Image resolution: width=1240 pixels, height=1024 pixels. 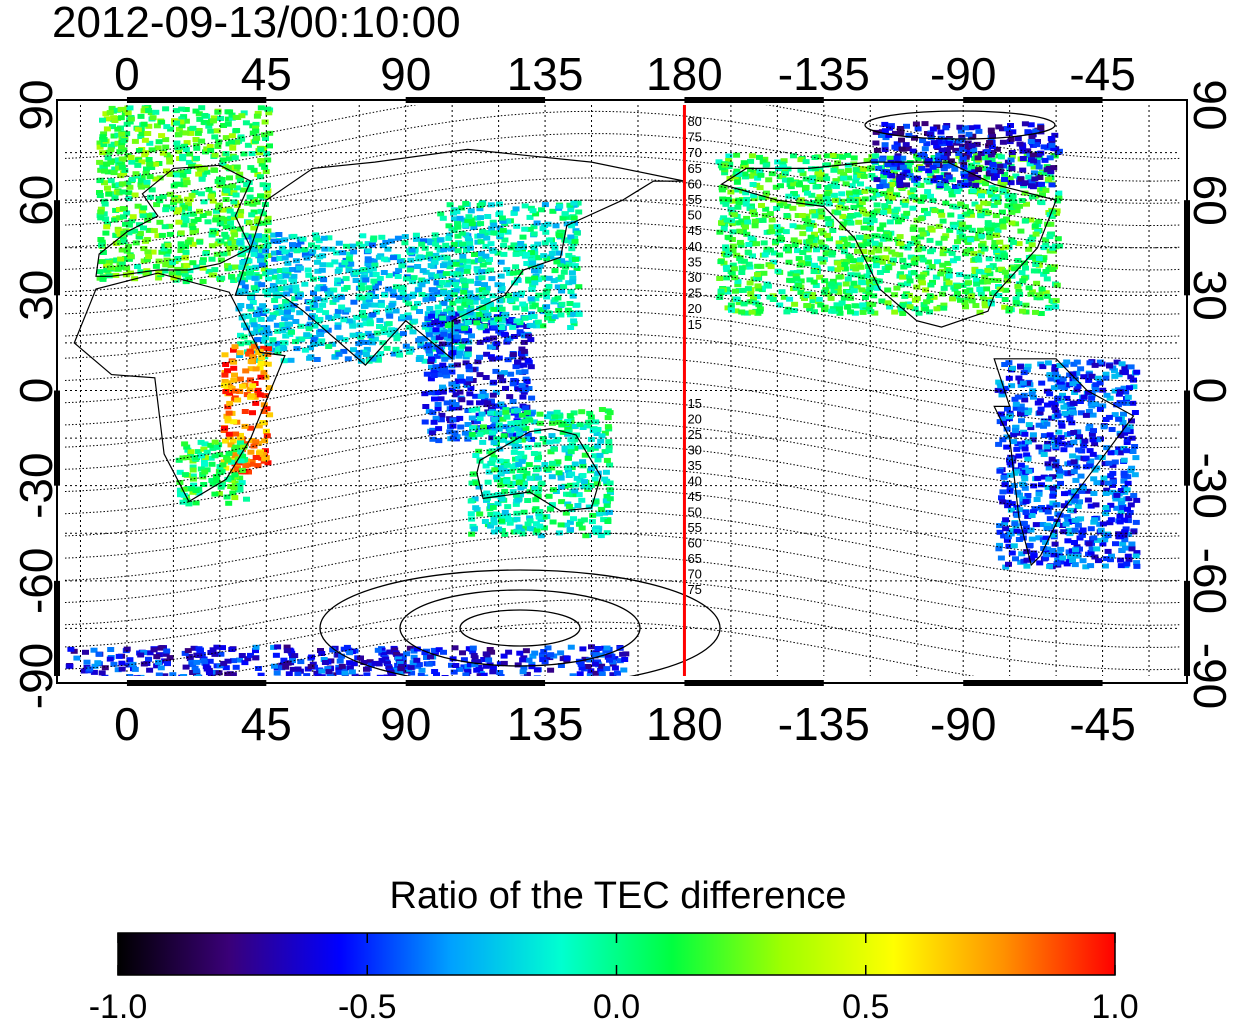 I want to click on colorbar-tick-label: -0.5, so click(x=367, y=1006).